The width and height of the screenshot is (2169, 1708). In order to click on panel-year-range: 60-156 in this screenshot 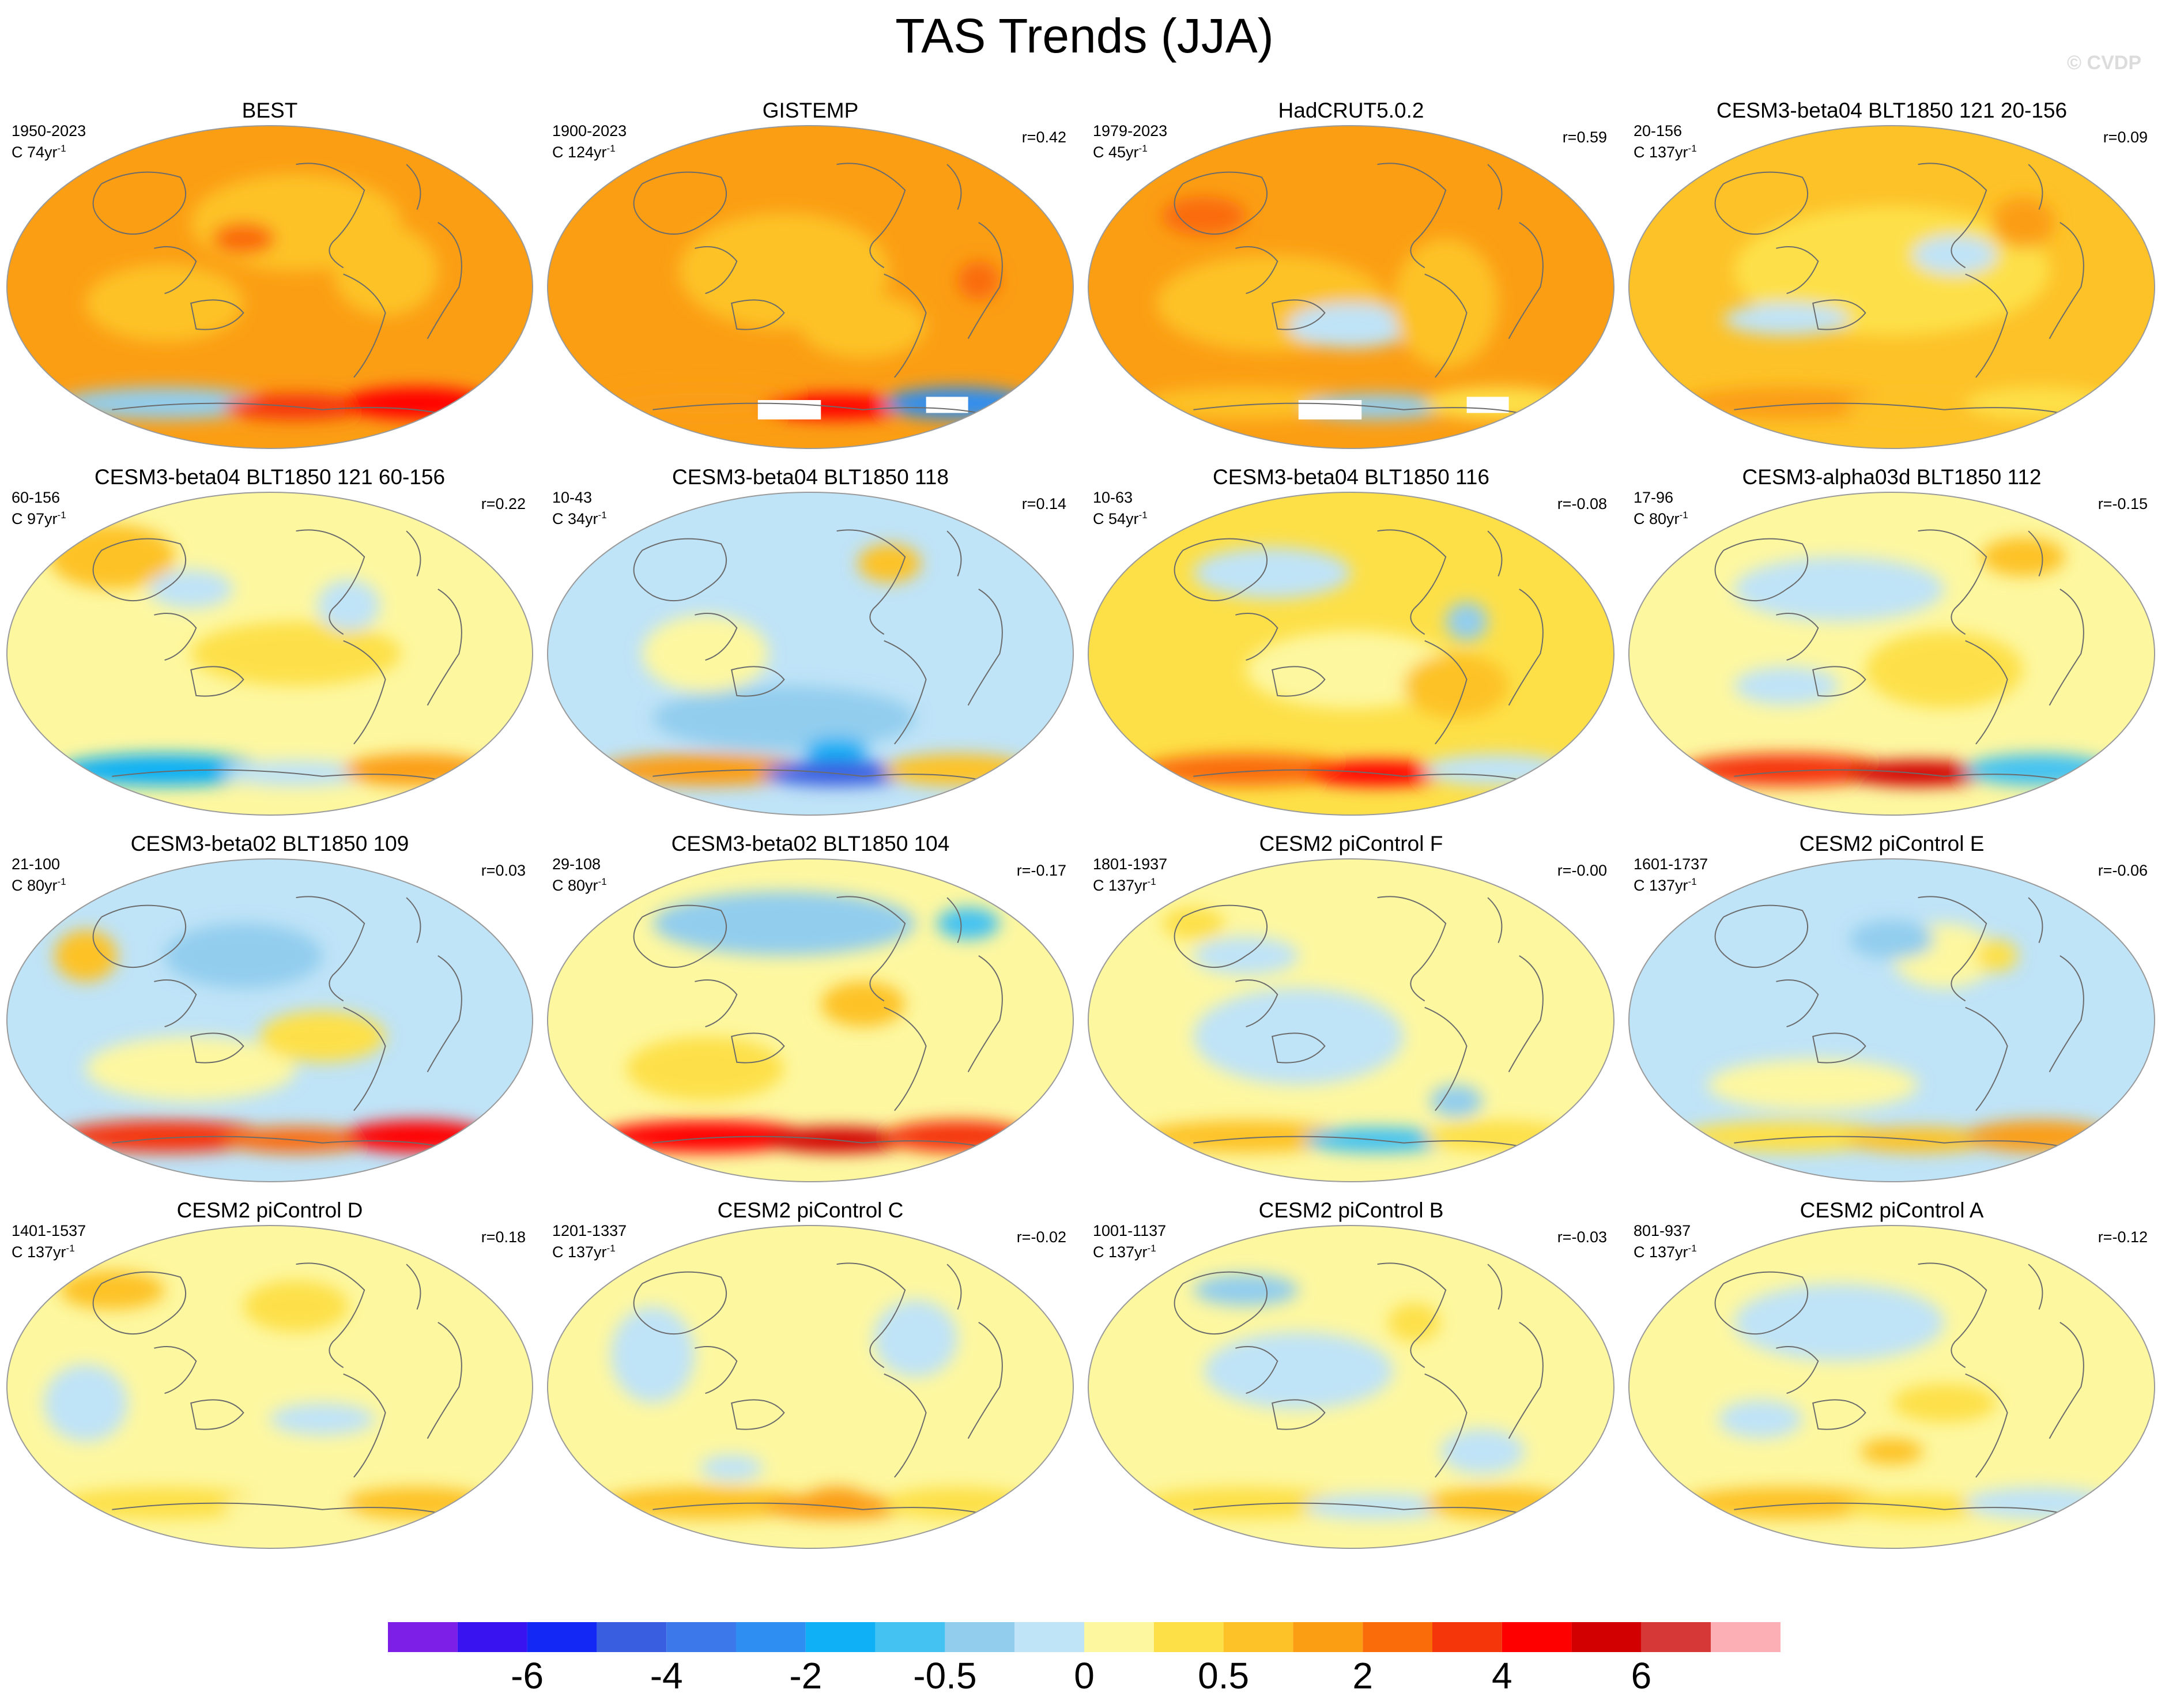, I will do `click(36, 497)`.